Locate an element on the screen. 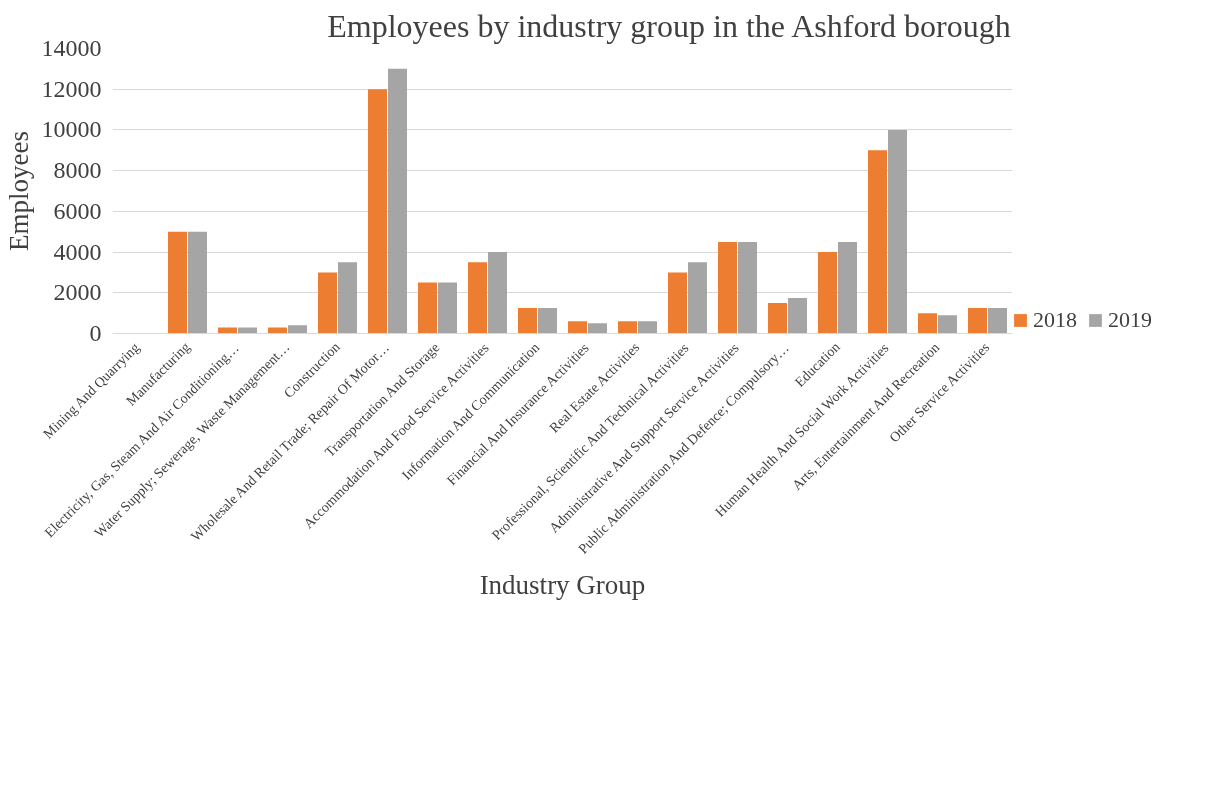  y-tick-label: 12000 is located at coordinates (71, 88).